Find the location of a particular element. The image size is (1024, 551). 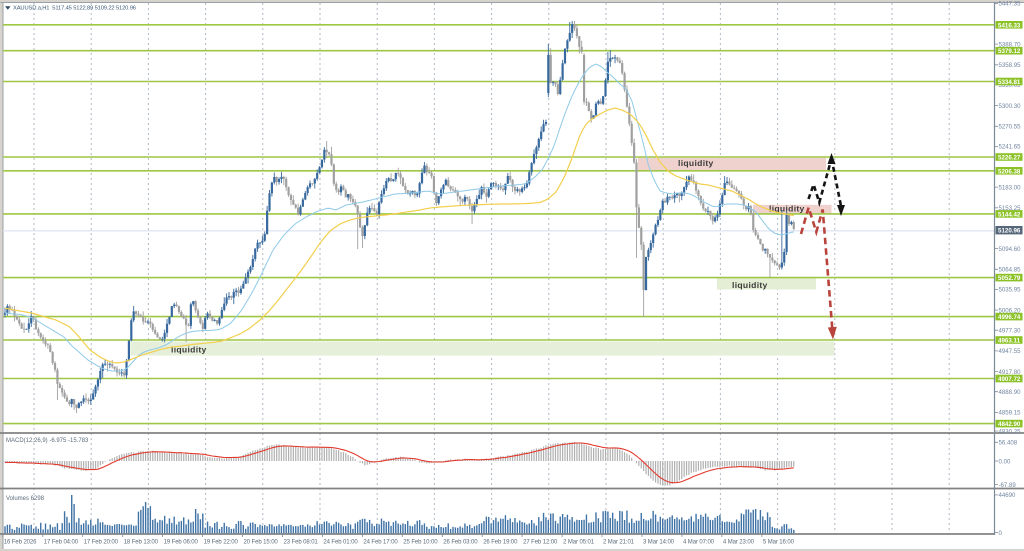

svg-text: 24 Feb 17:00 is located at coordinates (380, 543).